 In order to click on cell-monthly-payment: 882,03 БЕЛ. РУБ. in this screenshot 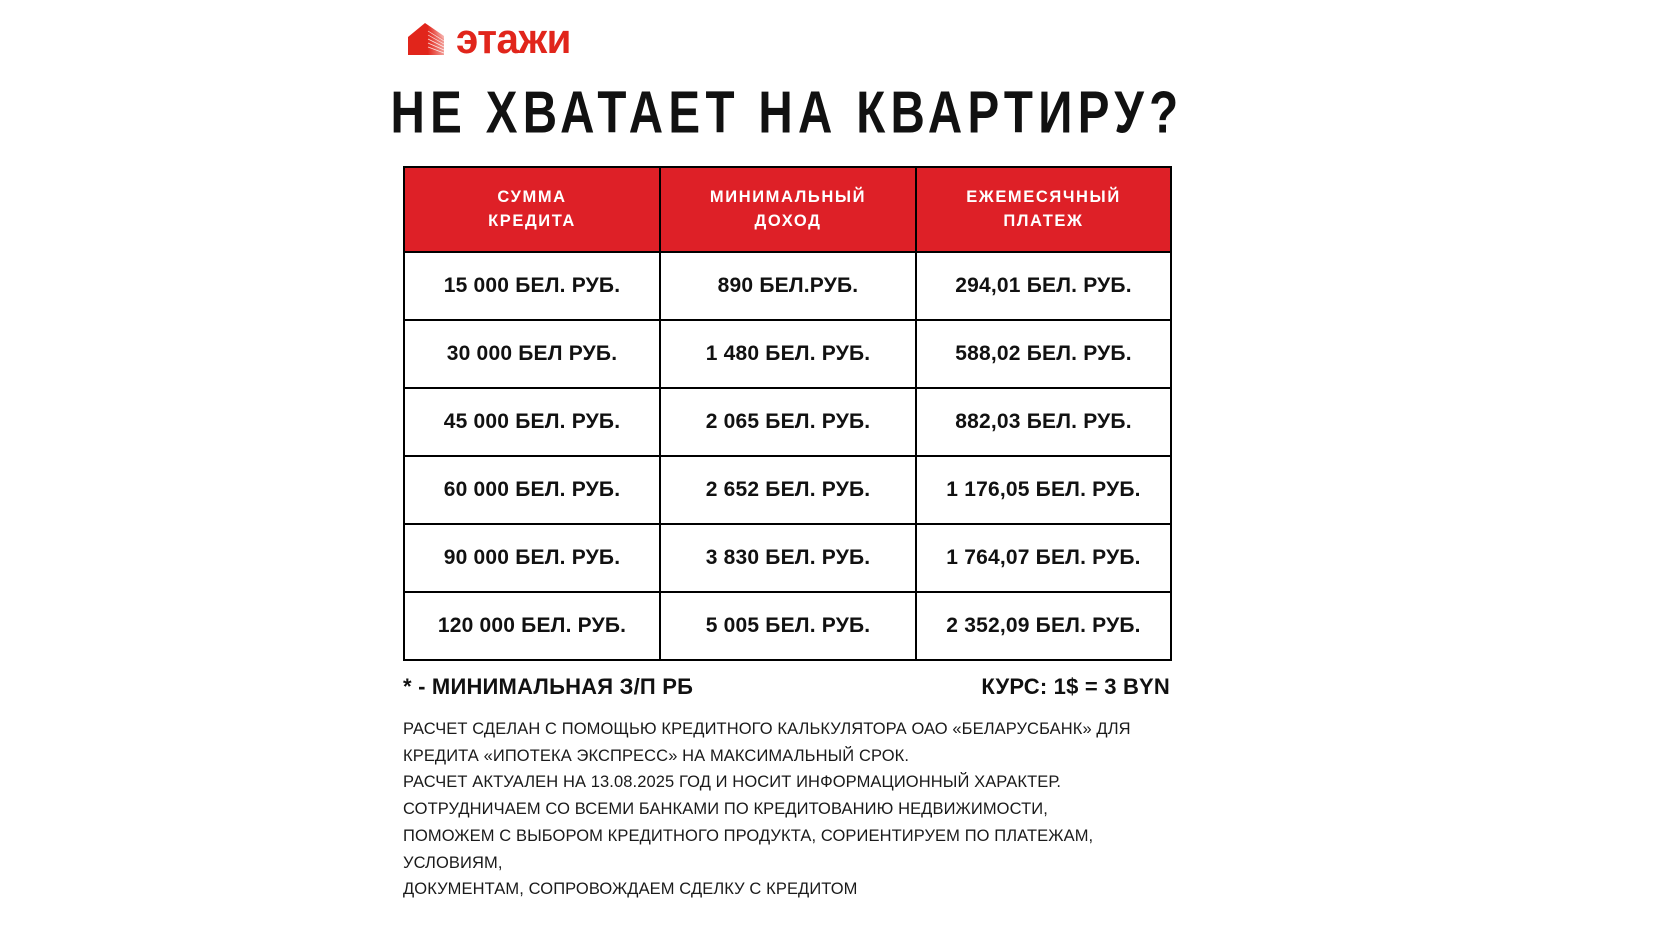, I will do `click(1043, 422)`.